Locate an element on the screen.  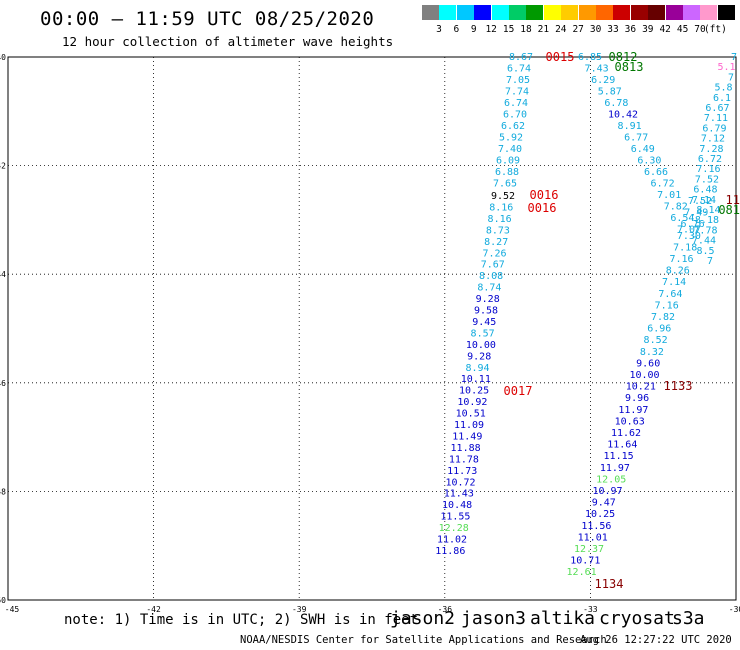
wave-height-value: 7.67 is located at coordinates (493, 265).